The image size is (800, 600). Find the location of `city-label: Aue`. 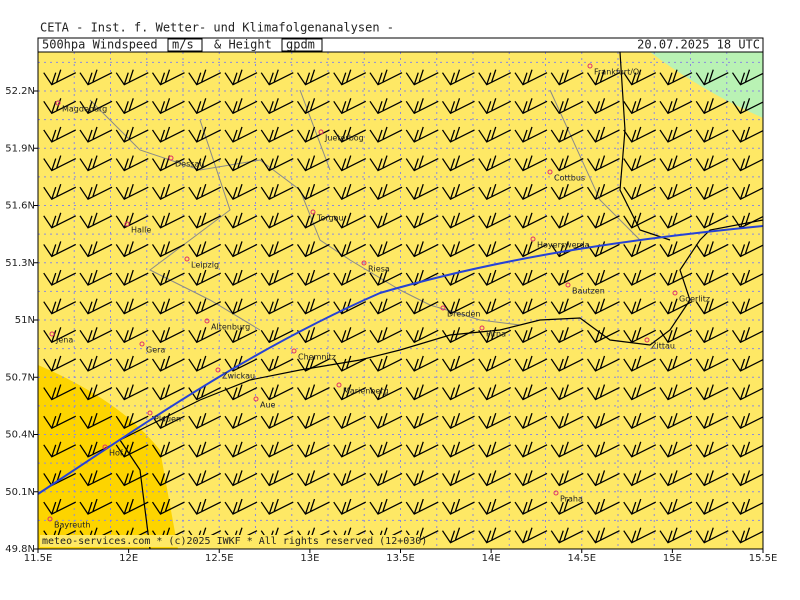

city-label: Aue is located at coordinates (268, 405).